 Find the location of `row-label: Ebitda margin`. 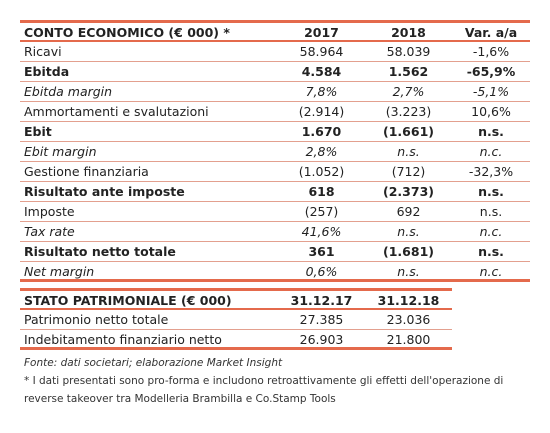

row-label: Ebitda margin is located at coordinates (149, 92).